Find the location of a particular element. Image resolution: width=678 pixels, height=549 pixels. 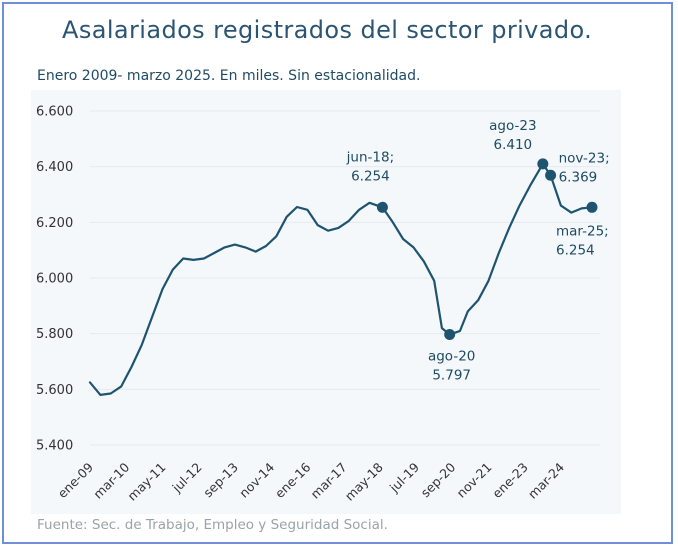

y-tick-label: 6.000 is located at coordinates (54, 279).